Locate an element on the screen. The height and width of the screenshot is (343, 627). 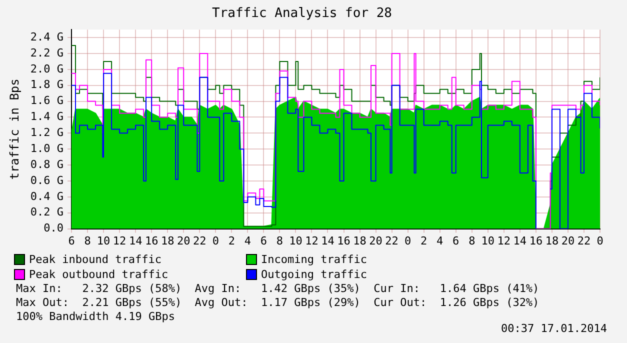
y-tick-label: 0.8 G is located at coordinates (47, 164).